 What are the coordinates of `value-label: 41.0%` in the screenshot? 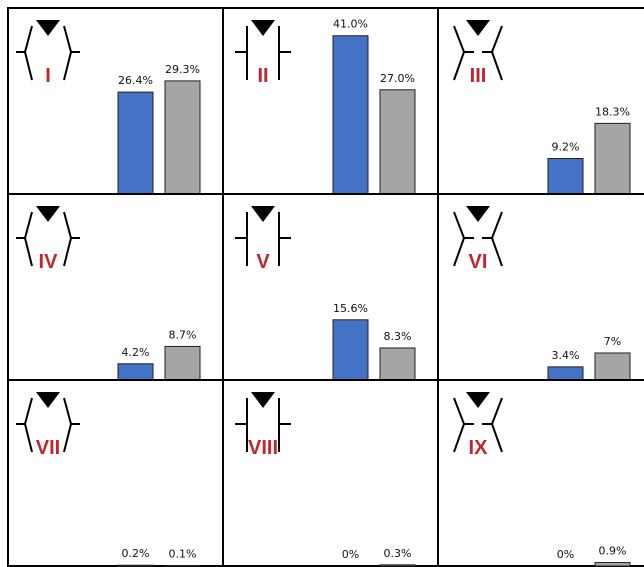 It's located at (350, 24).